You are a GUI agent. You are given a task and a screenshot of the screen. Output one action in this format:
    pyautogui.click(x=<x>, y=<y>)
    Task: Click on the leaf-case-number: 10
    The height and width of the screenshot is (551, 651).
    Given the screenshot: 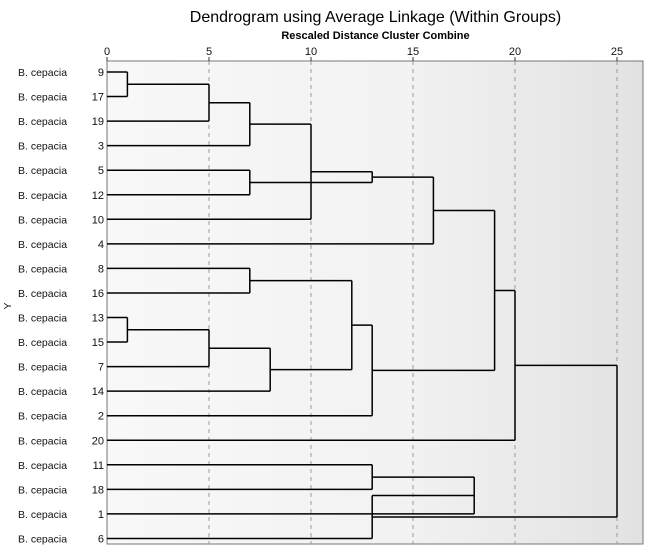 What is the action you would take?
    pyautogui.click(x=98, y=220)
    